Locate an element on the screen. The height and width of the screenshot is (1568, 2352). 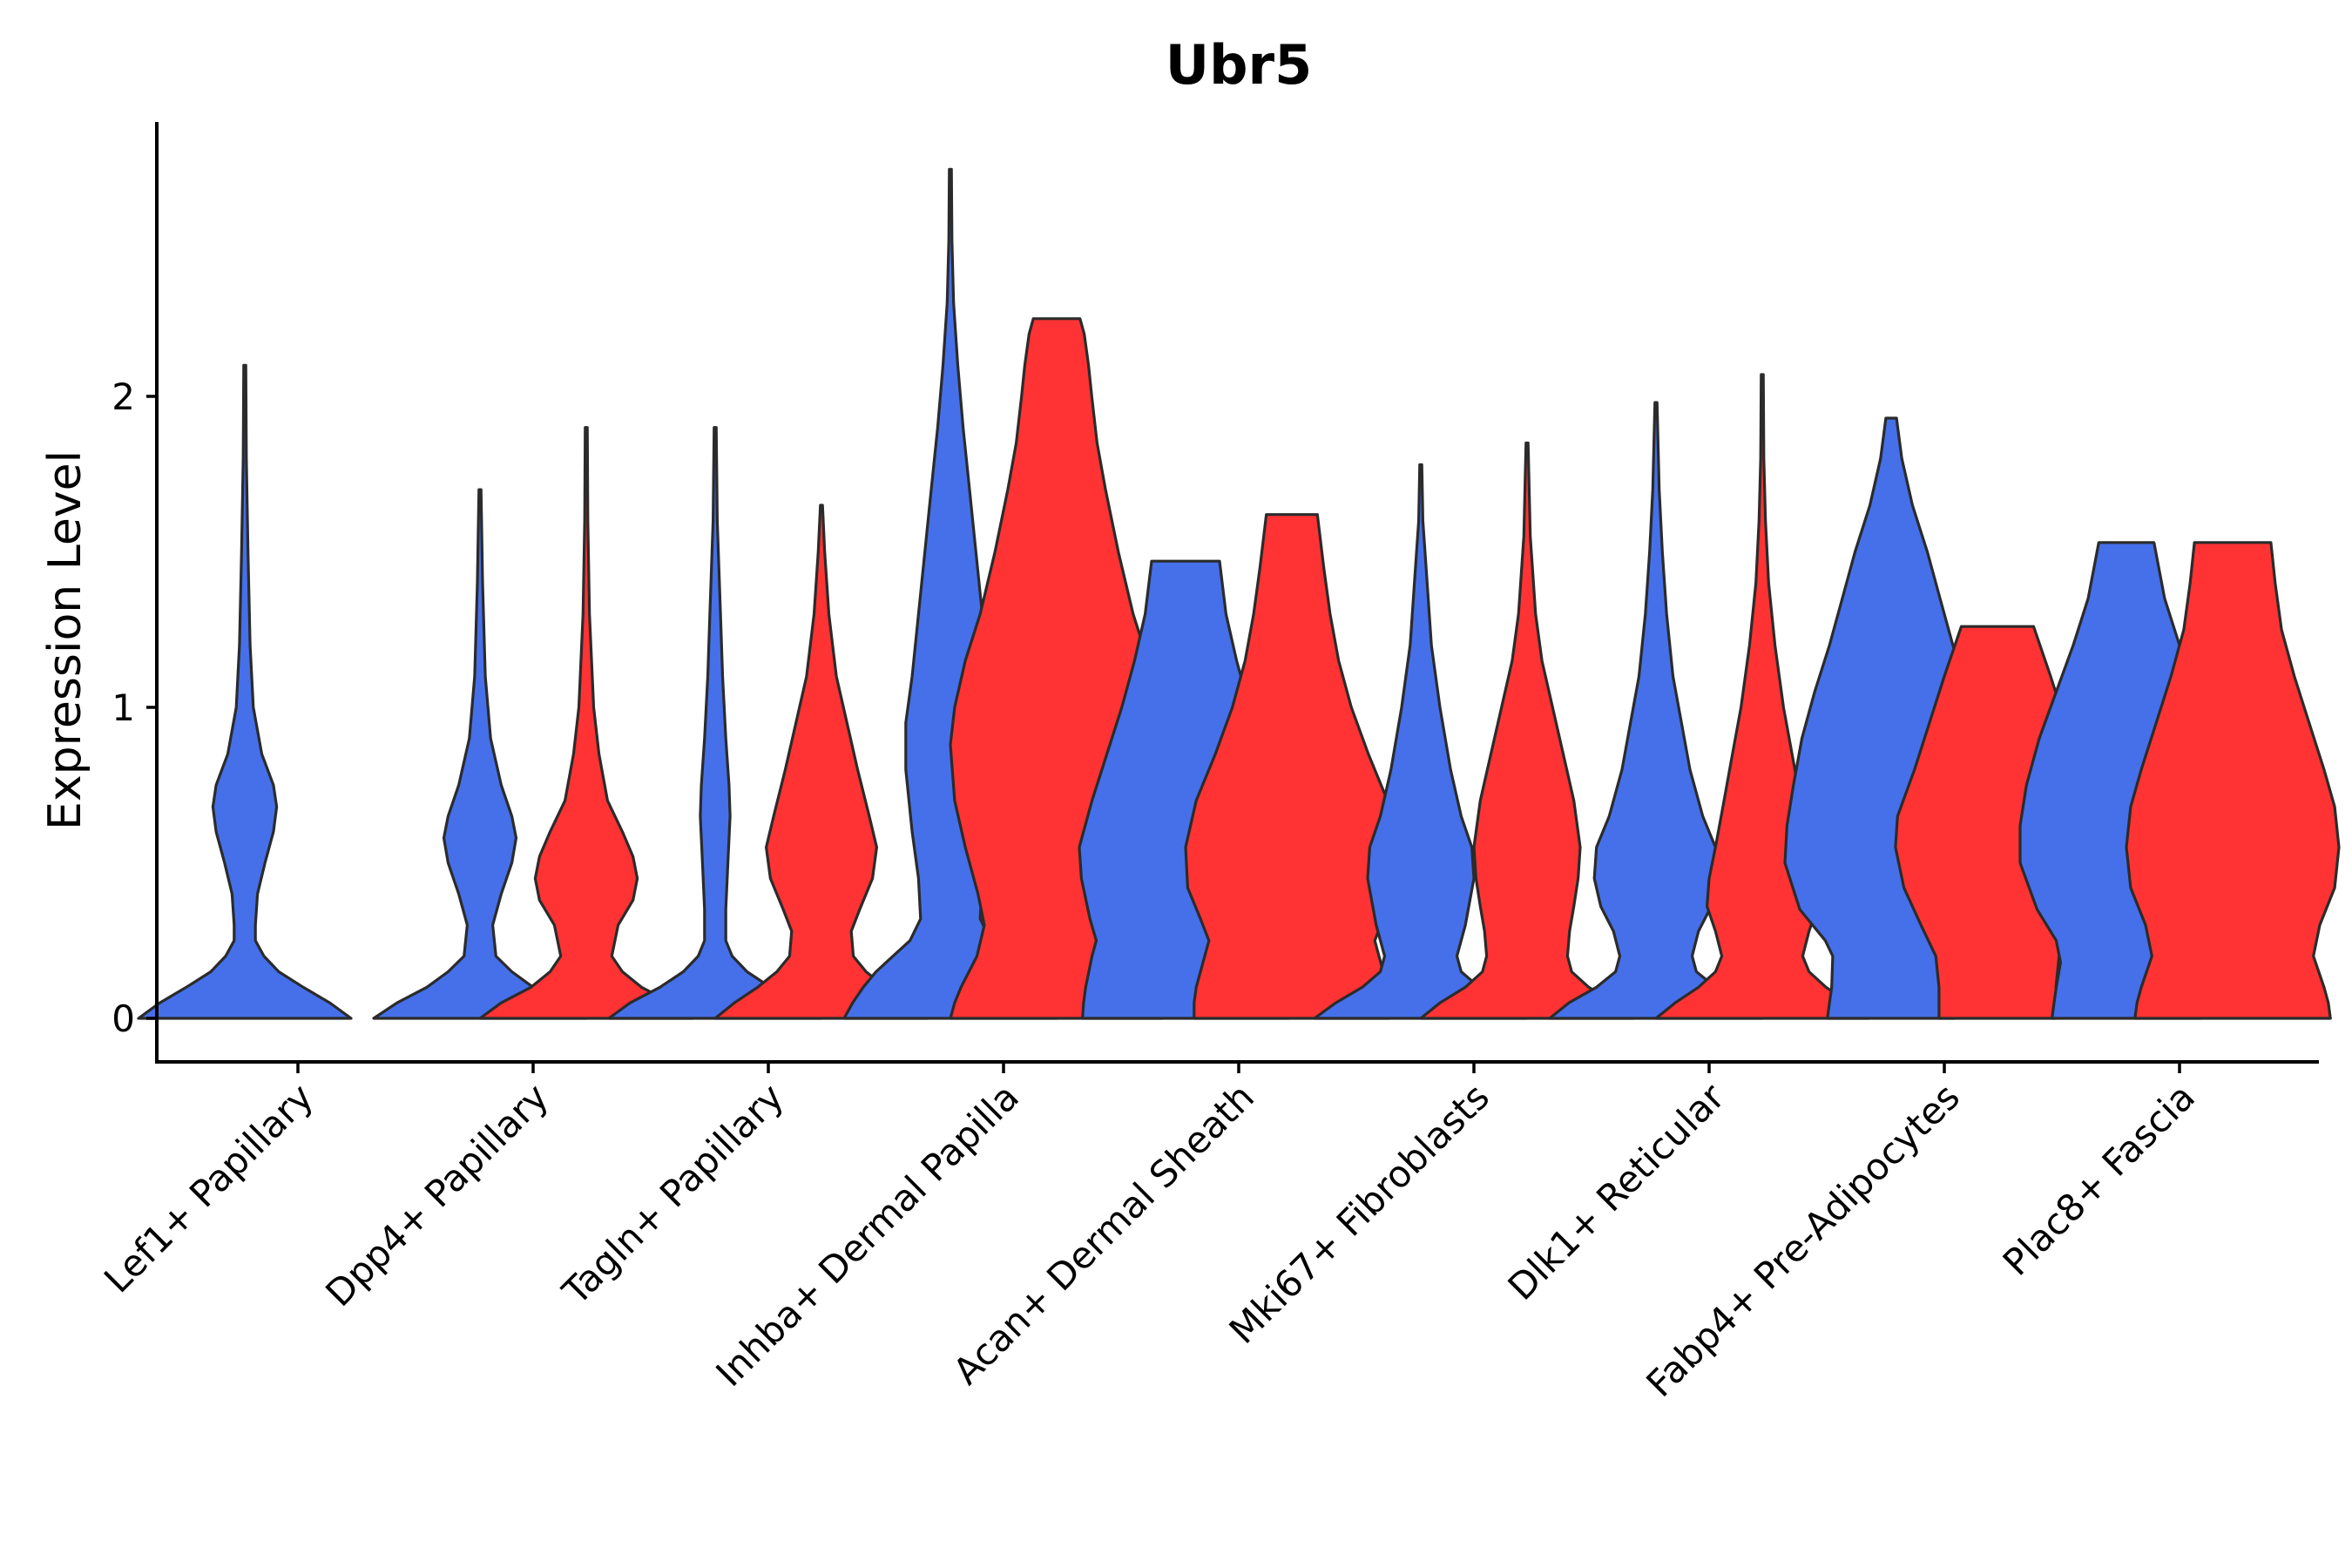
y-tick-label: 1 is located at coordinates (124, 707).